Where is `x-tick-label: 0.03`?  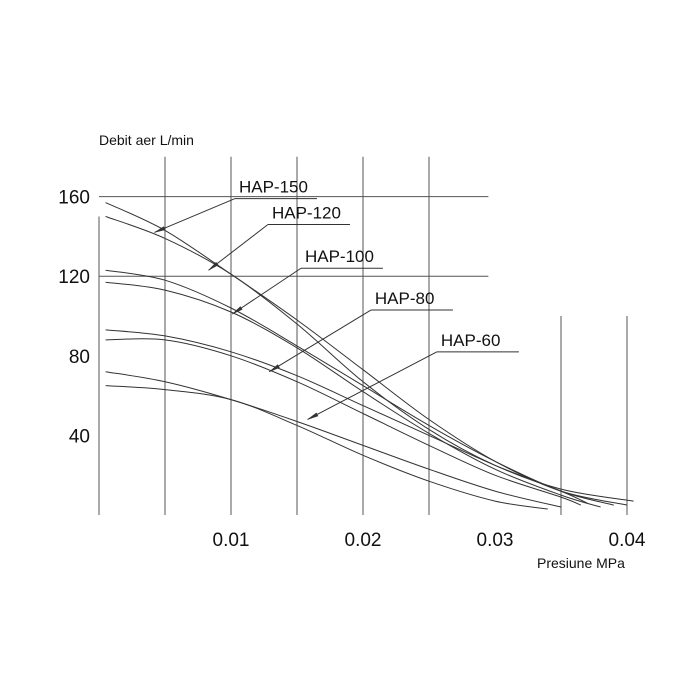 x-tick-label: 0.03 is located at coordinates (495, 540).